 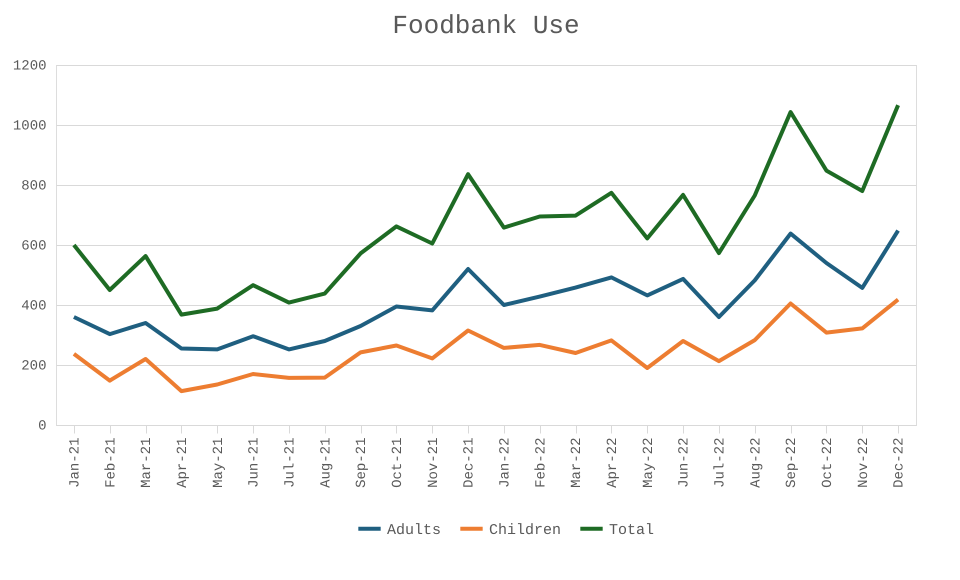 I want to click on line-series, so click(x=486, y=346).